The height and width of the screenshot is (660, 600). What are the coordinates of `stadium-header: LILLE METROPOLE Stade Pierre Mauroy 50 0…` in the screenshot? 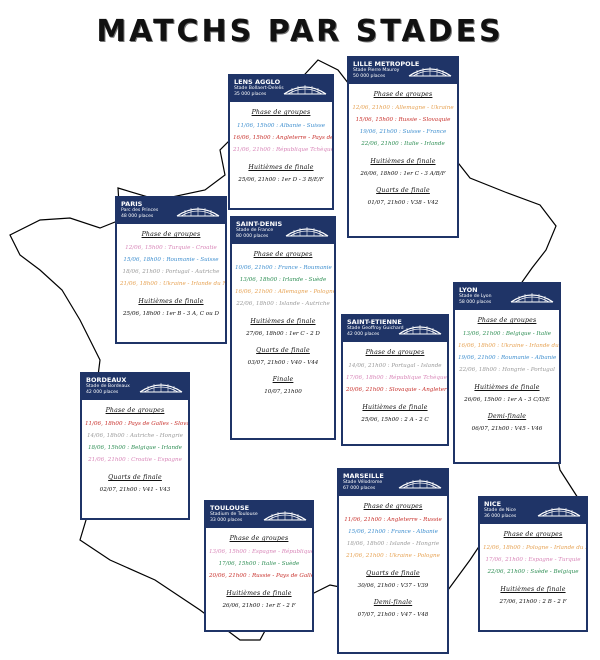 It's located at (403, 71).